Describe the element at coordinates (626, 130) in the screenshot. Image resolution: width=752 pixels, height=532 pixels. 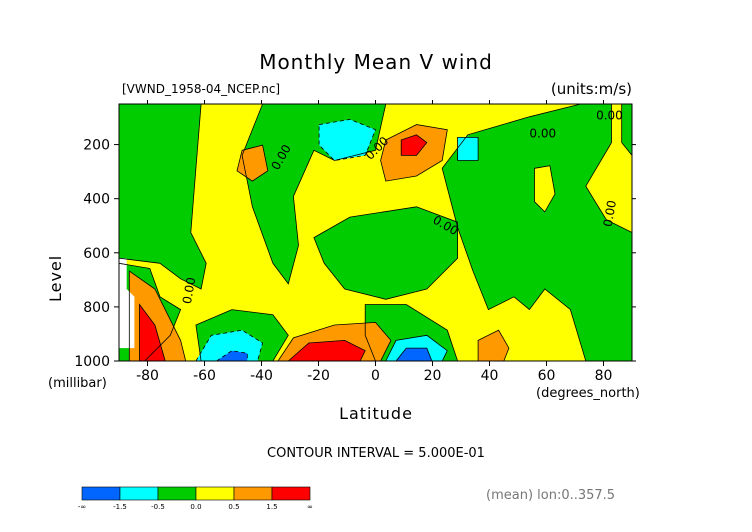
I see `region-neg-far-east` at that location.